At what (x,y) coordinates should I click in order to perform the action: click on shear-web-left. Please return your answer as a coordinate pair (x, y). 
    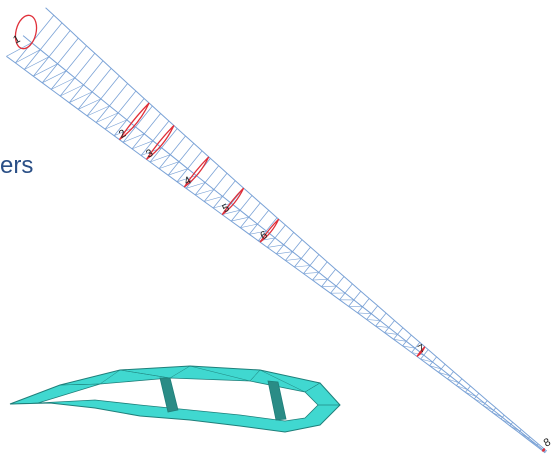
    Looking at the image, I should click on (169, 395).